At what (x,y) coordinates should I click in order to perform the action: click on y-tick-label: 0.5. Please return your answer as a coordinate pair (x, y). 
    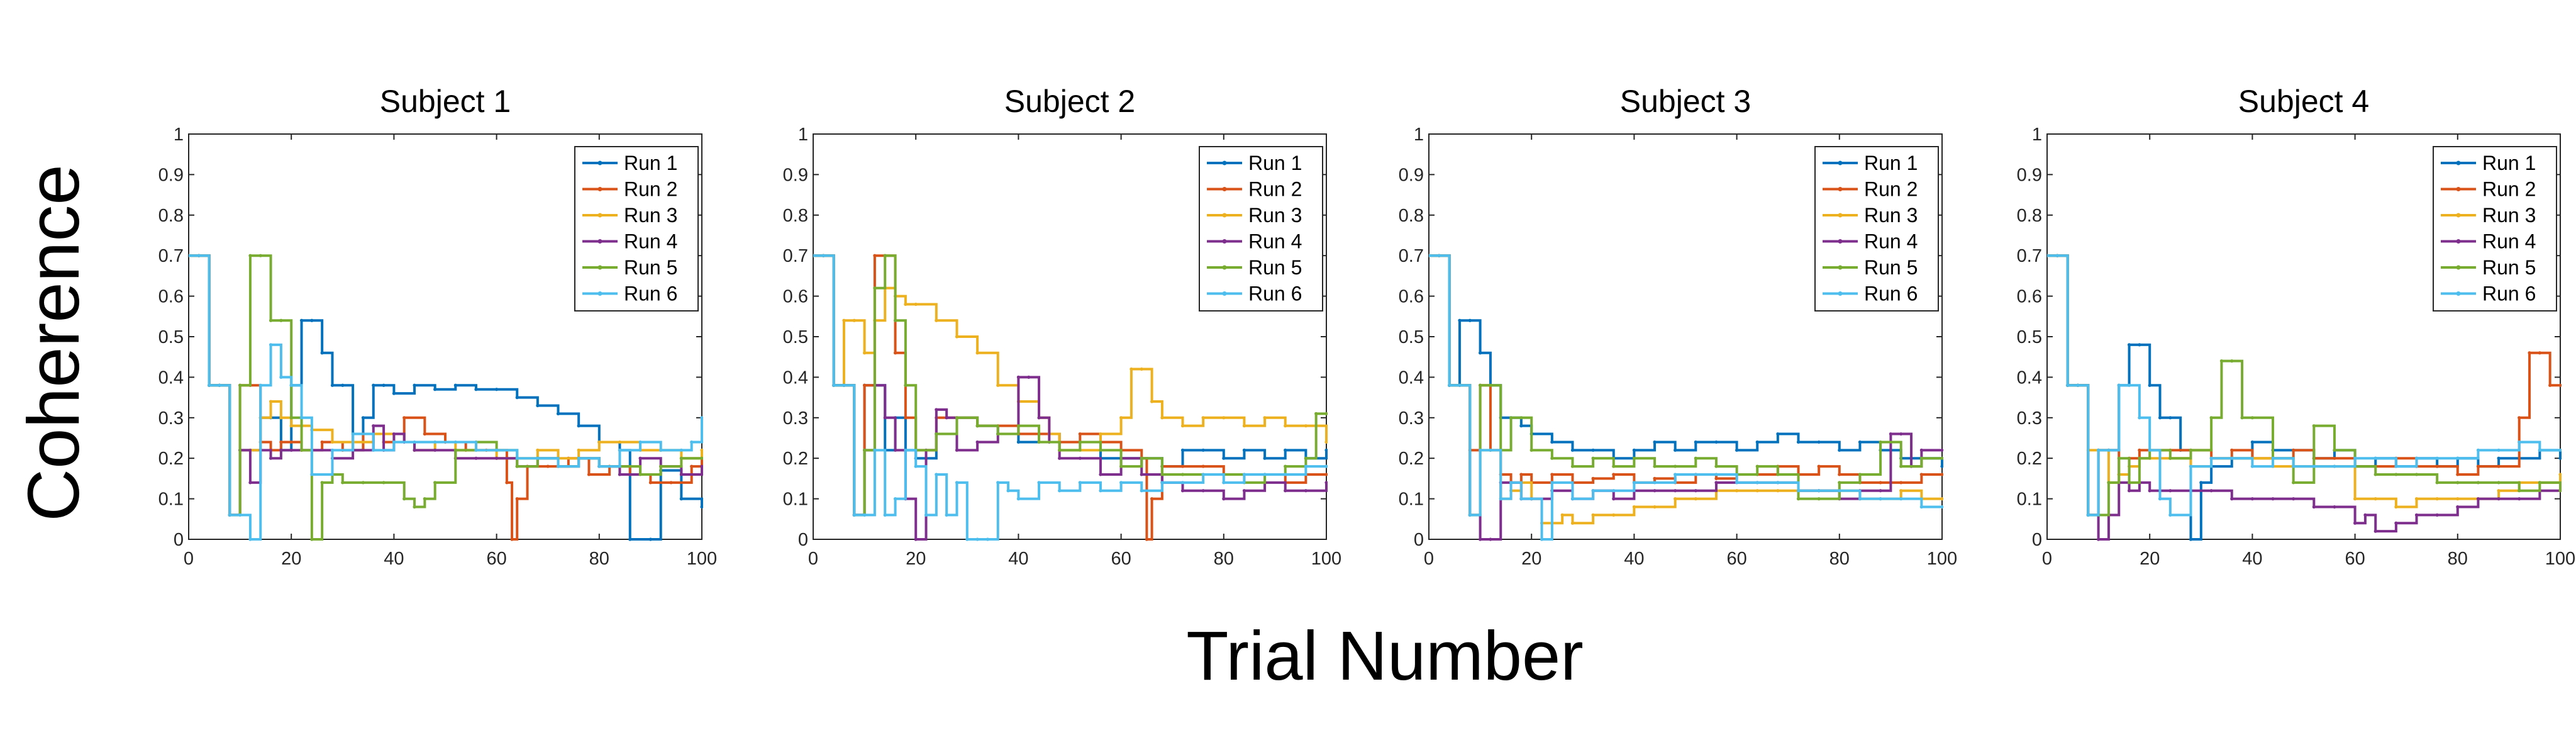
    Looking at the image, I should click on (2029, 337).